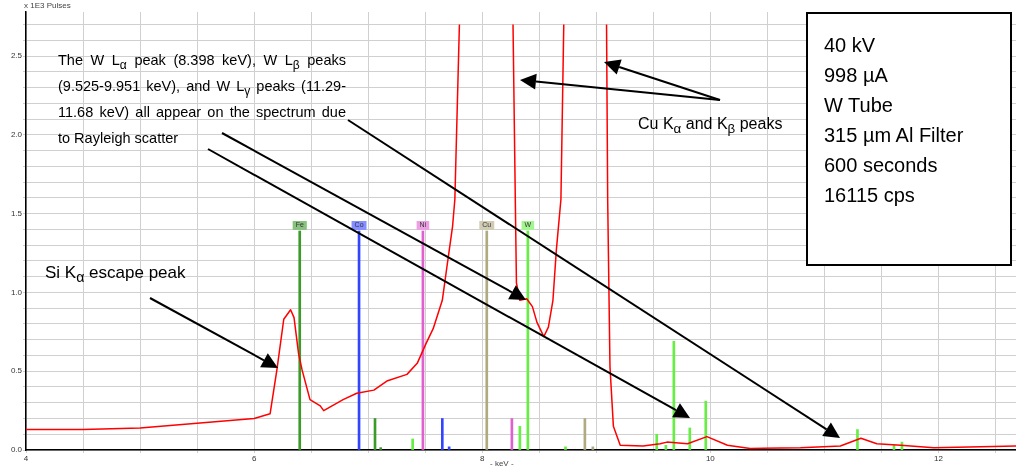 The width and height of the screenshot is (1016, 469). What do you see at coordinates (894, 135) in the screenshot?
I see `annotation: 315 µm Al Filter` at bounding box center [894, 135].